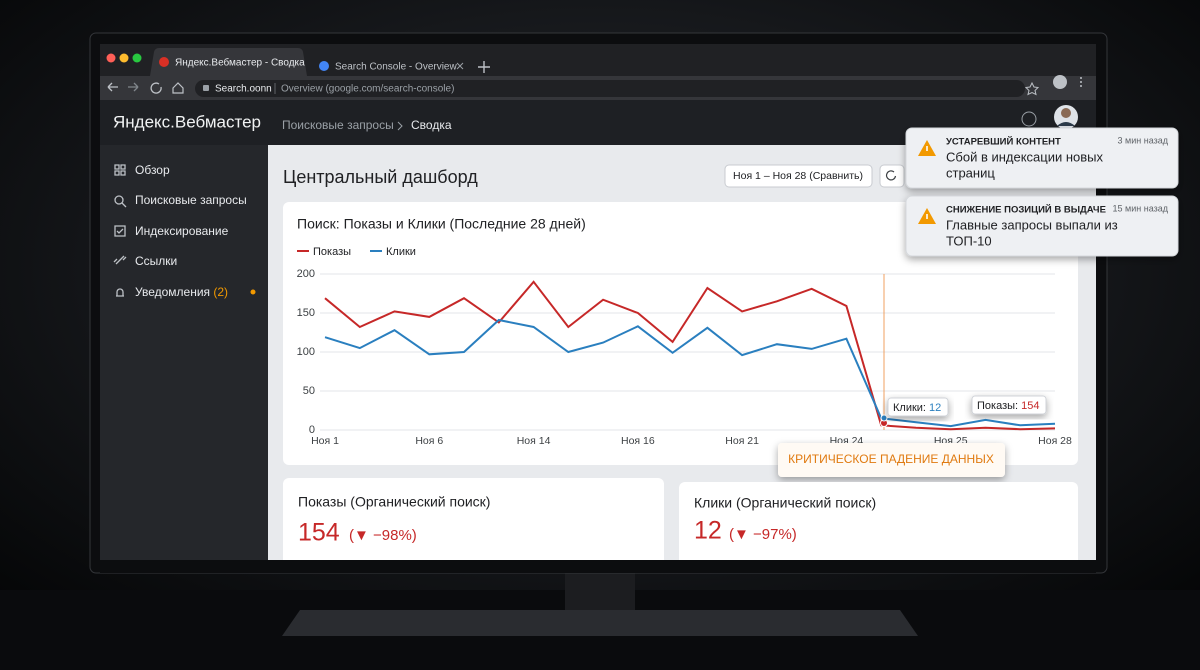 This screenshot has height=670, width=1200. What do you see at coordinates (598, 566) in the screenshot?
I see `bezel-bottom` at bounding box center [598, 566].